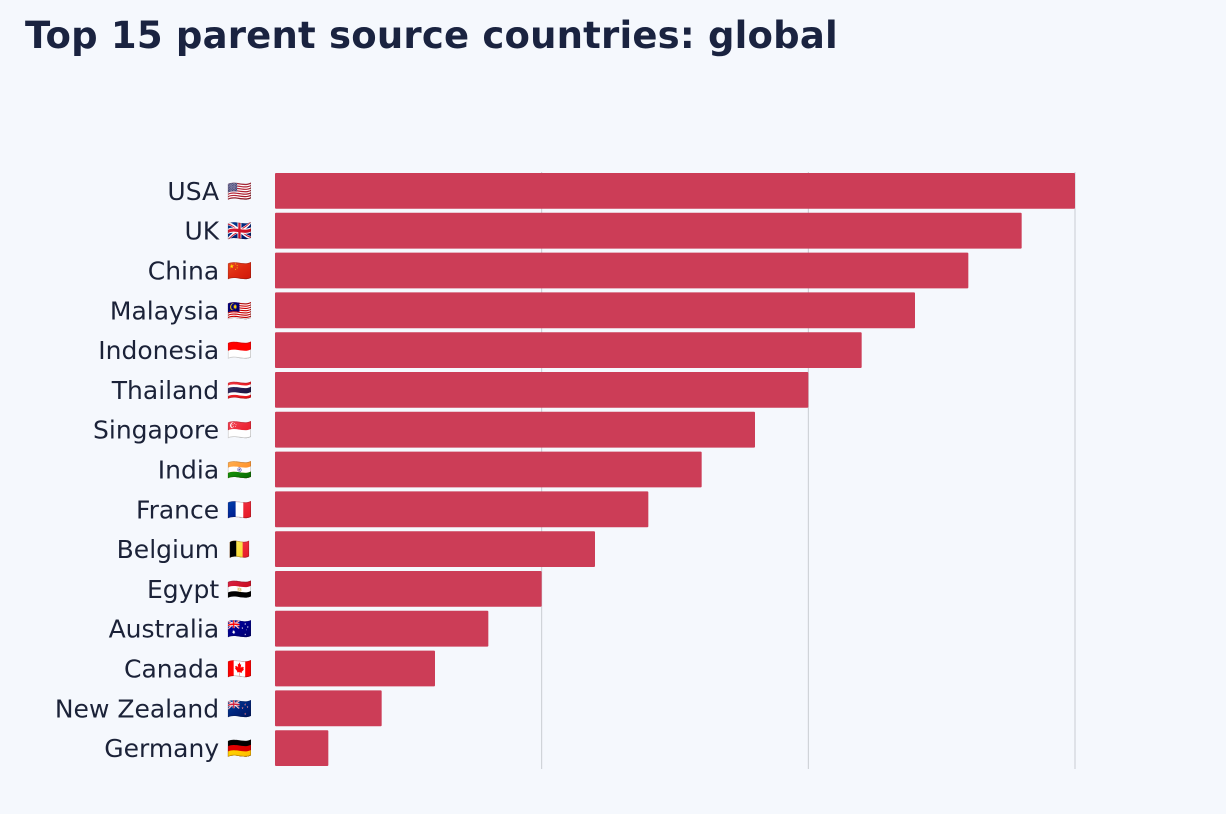  Describe the element at coordinates (168, 310) in the screenshot. I see `category-name: Malaysia` at that location.